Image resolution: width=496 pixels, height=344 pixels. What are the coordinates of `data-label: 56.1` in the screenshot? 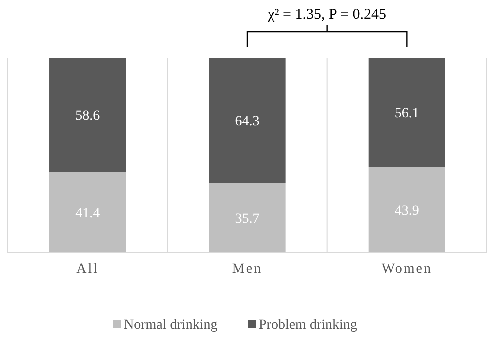 It's located at (407, 114).